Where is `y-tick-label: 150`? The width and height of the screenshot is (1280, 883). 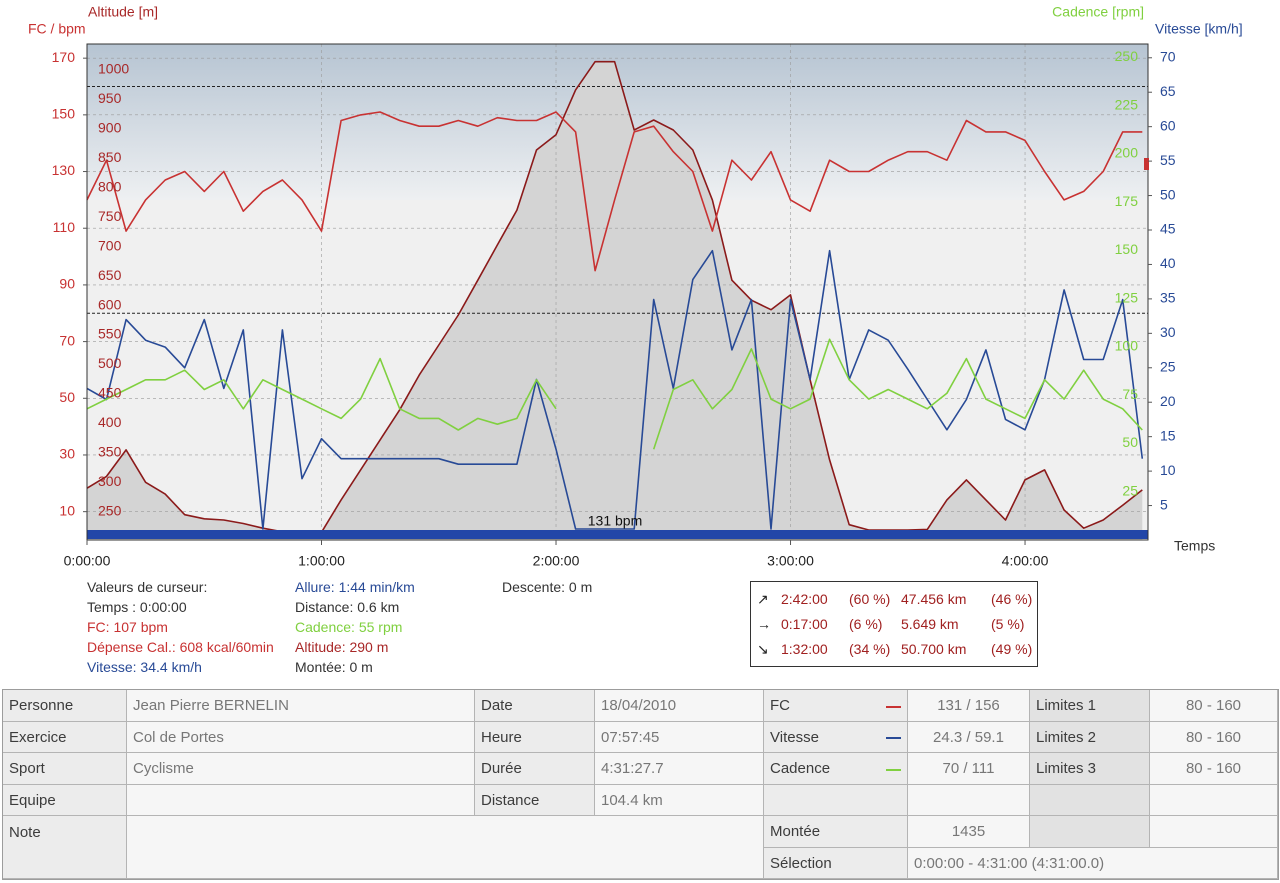 y-tick-label: 150 is located at coordinates (64, 114).